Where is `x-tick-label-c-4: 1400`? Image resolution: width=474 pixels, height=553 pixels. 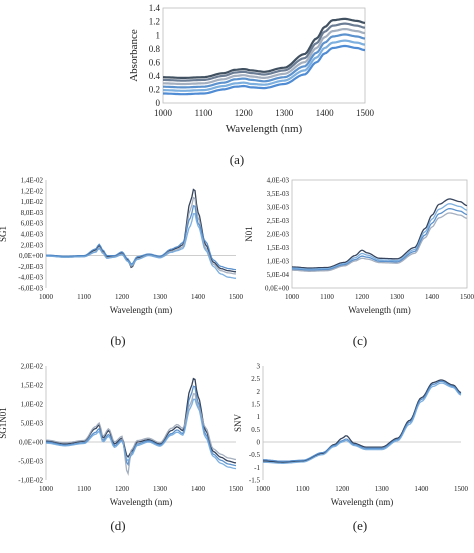
x-tick-label-c-4: 1400 is located at coordinates (432, 297).